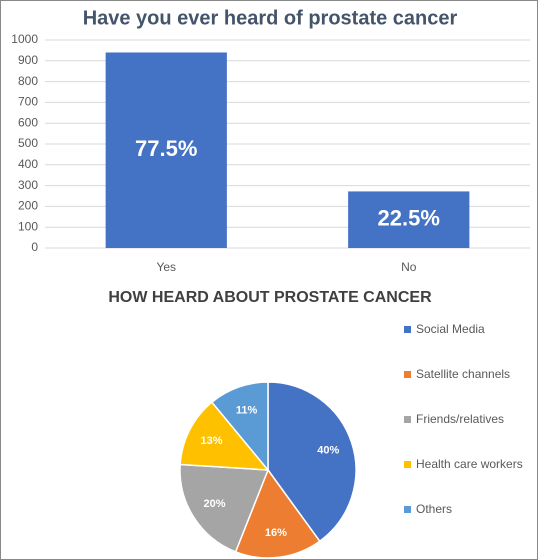 This screenshot has height=560, width=538. Describe the element at coordinates (463, 374) in the screenshot. I see `legend-label: Satellite channels` at that location.